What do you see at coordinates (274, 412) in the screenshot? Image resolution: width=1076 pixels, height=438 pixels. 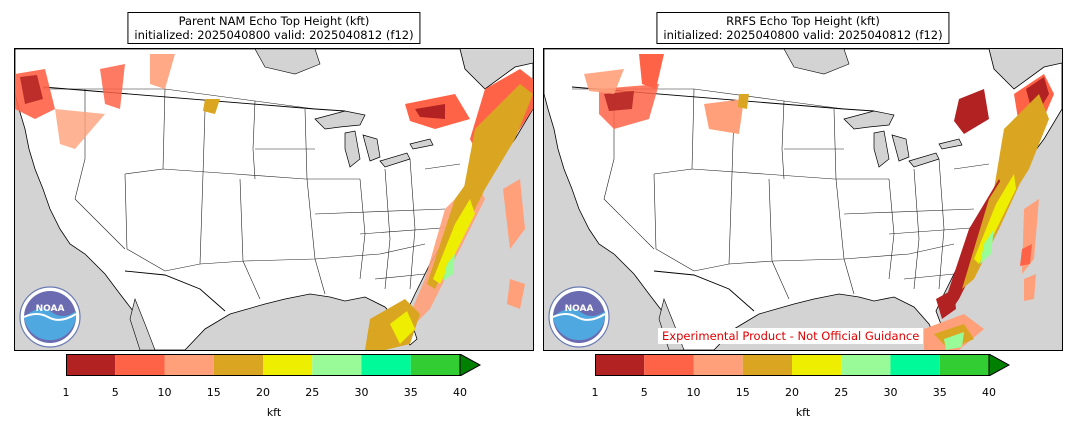 I see `left-colorbar-unit: kft` at bounding box center [274, 412].